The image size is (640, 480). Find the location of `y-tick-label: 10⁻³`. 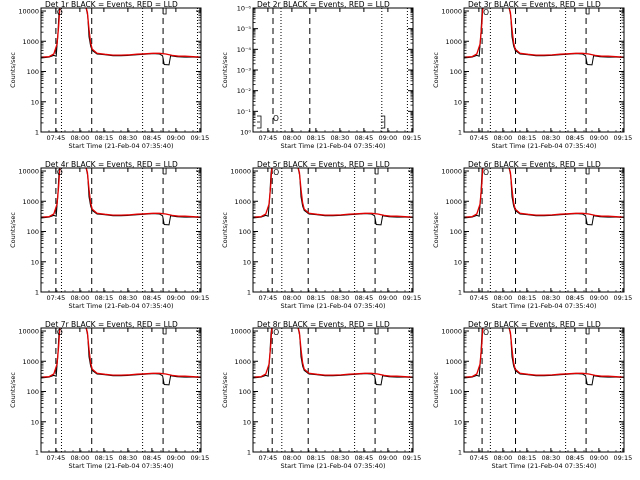

y-tick-label: 10⁻³ is located at coordinates (244, 71).